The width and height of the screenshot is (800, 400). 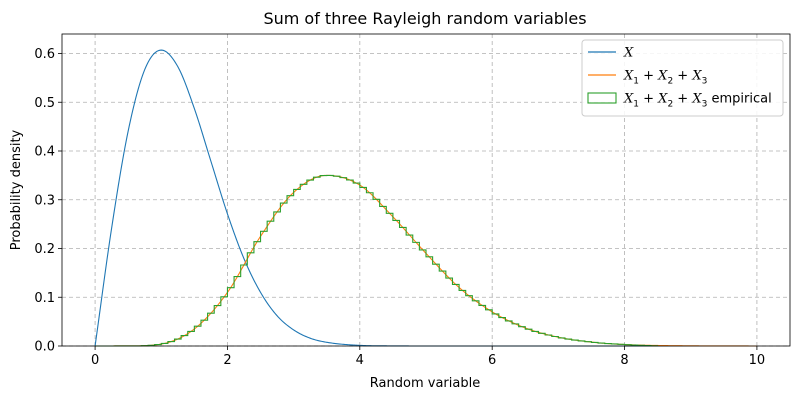 What do you see at coordinates (425, 383) in the screenshot?
I see `x-axis-label: Random variable` at bounding box center [425, 383].